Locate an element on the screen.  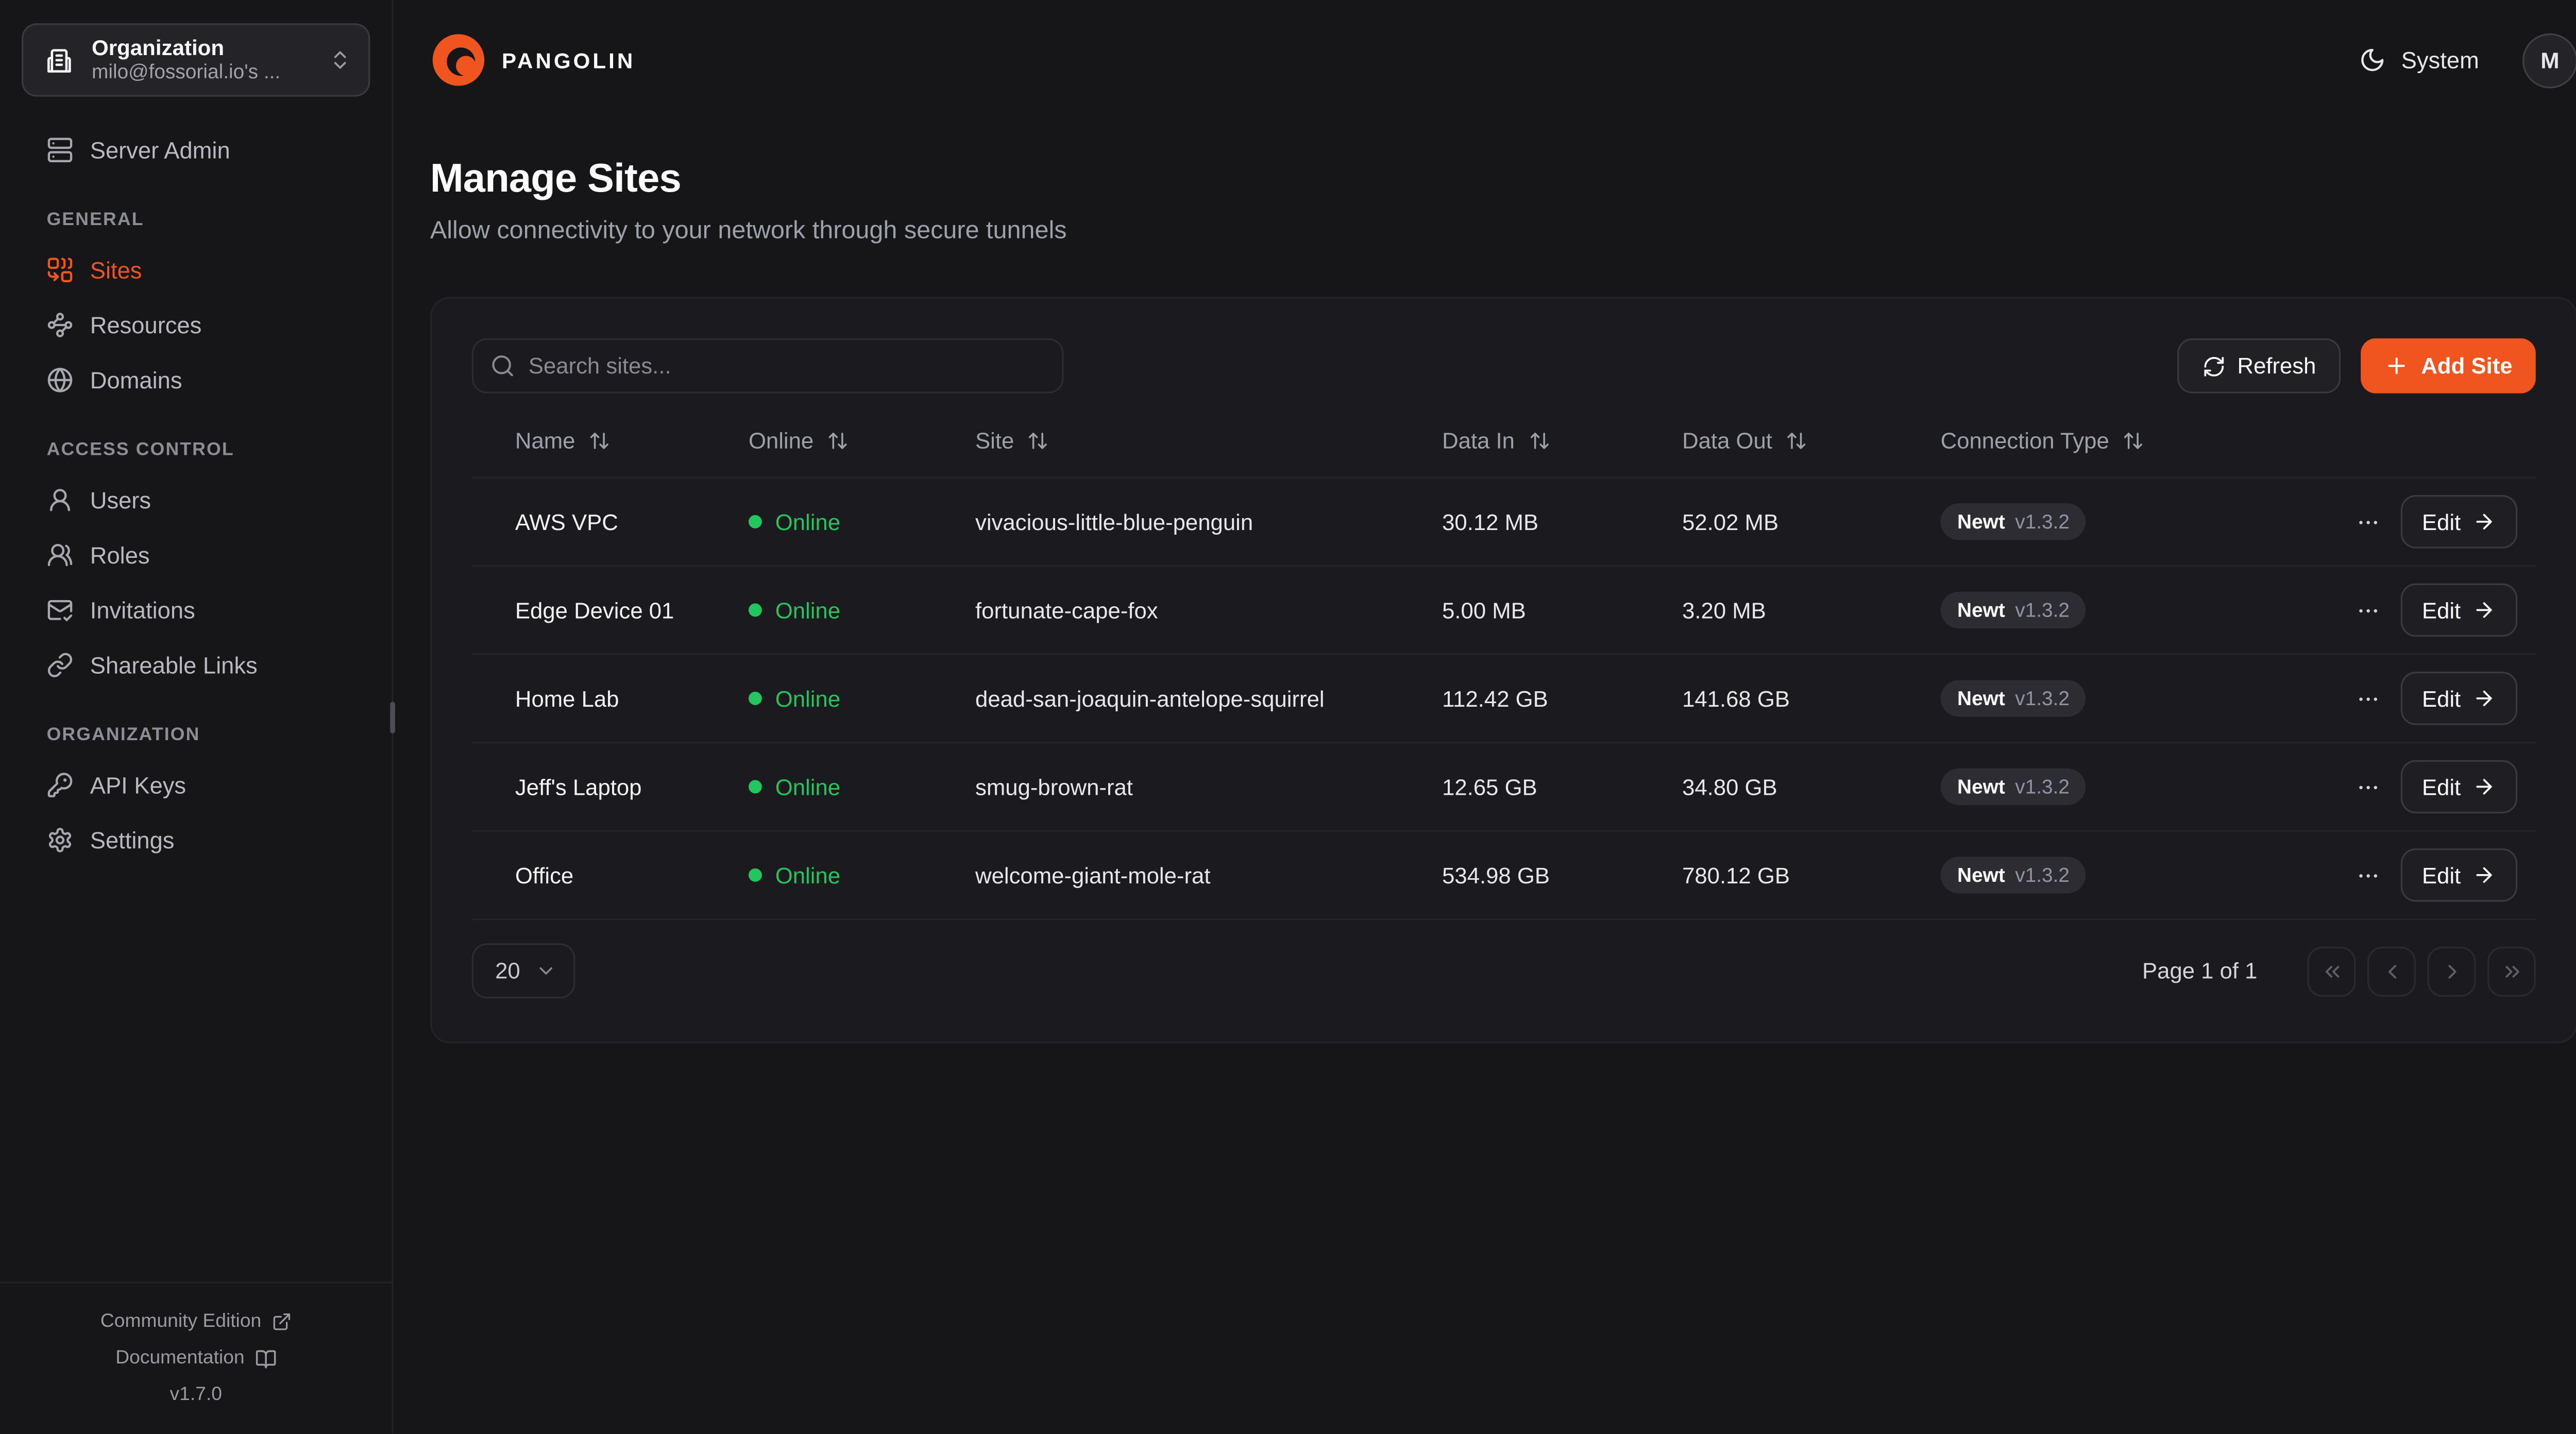
avatar: M is located at coordinates (2549, 60).